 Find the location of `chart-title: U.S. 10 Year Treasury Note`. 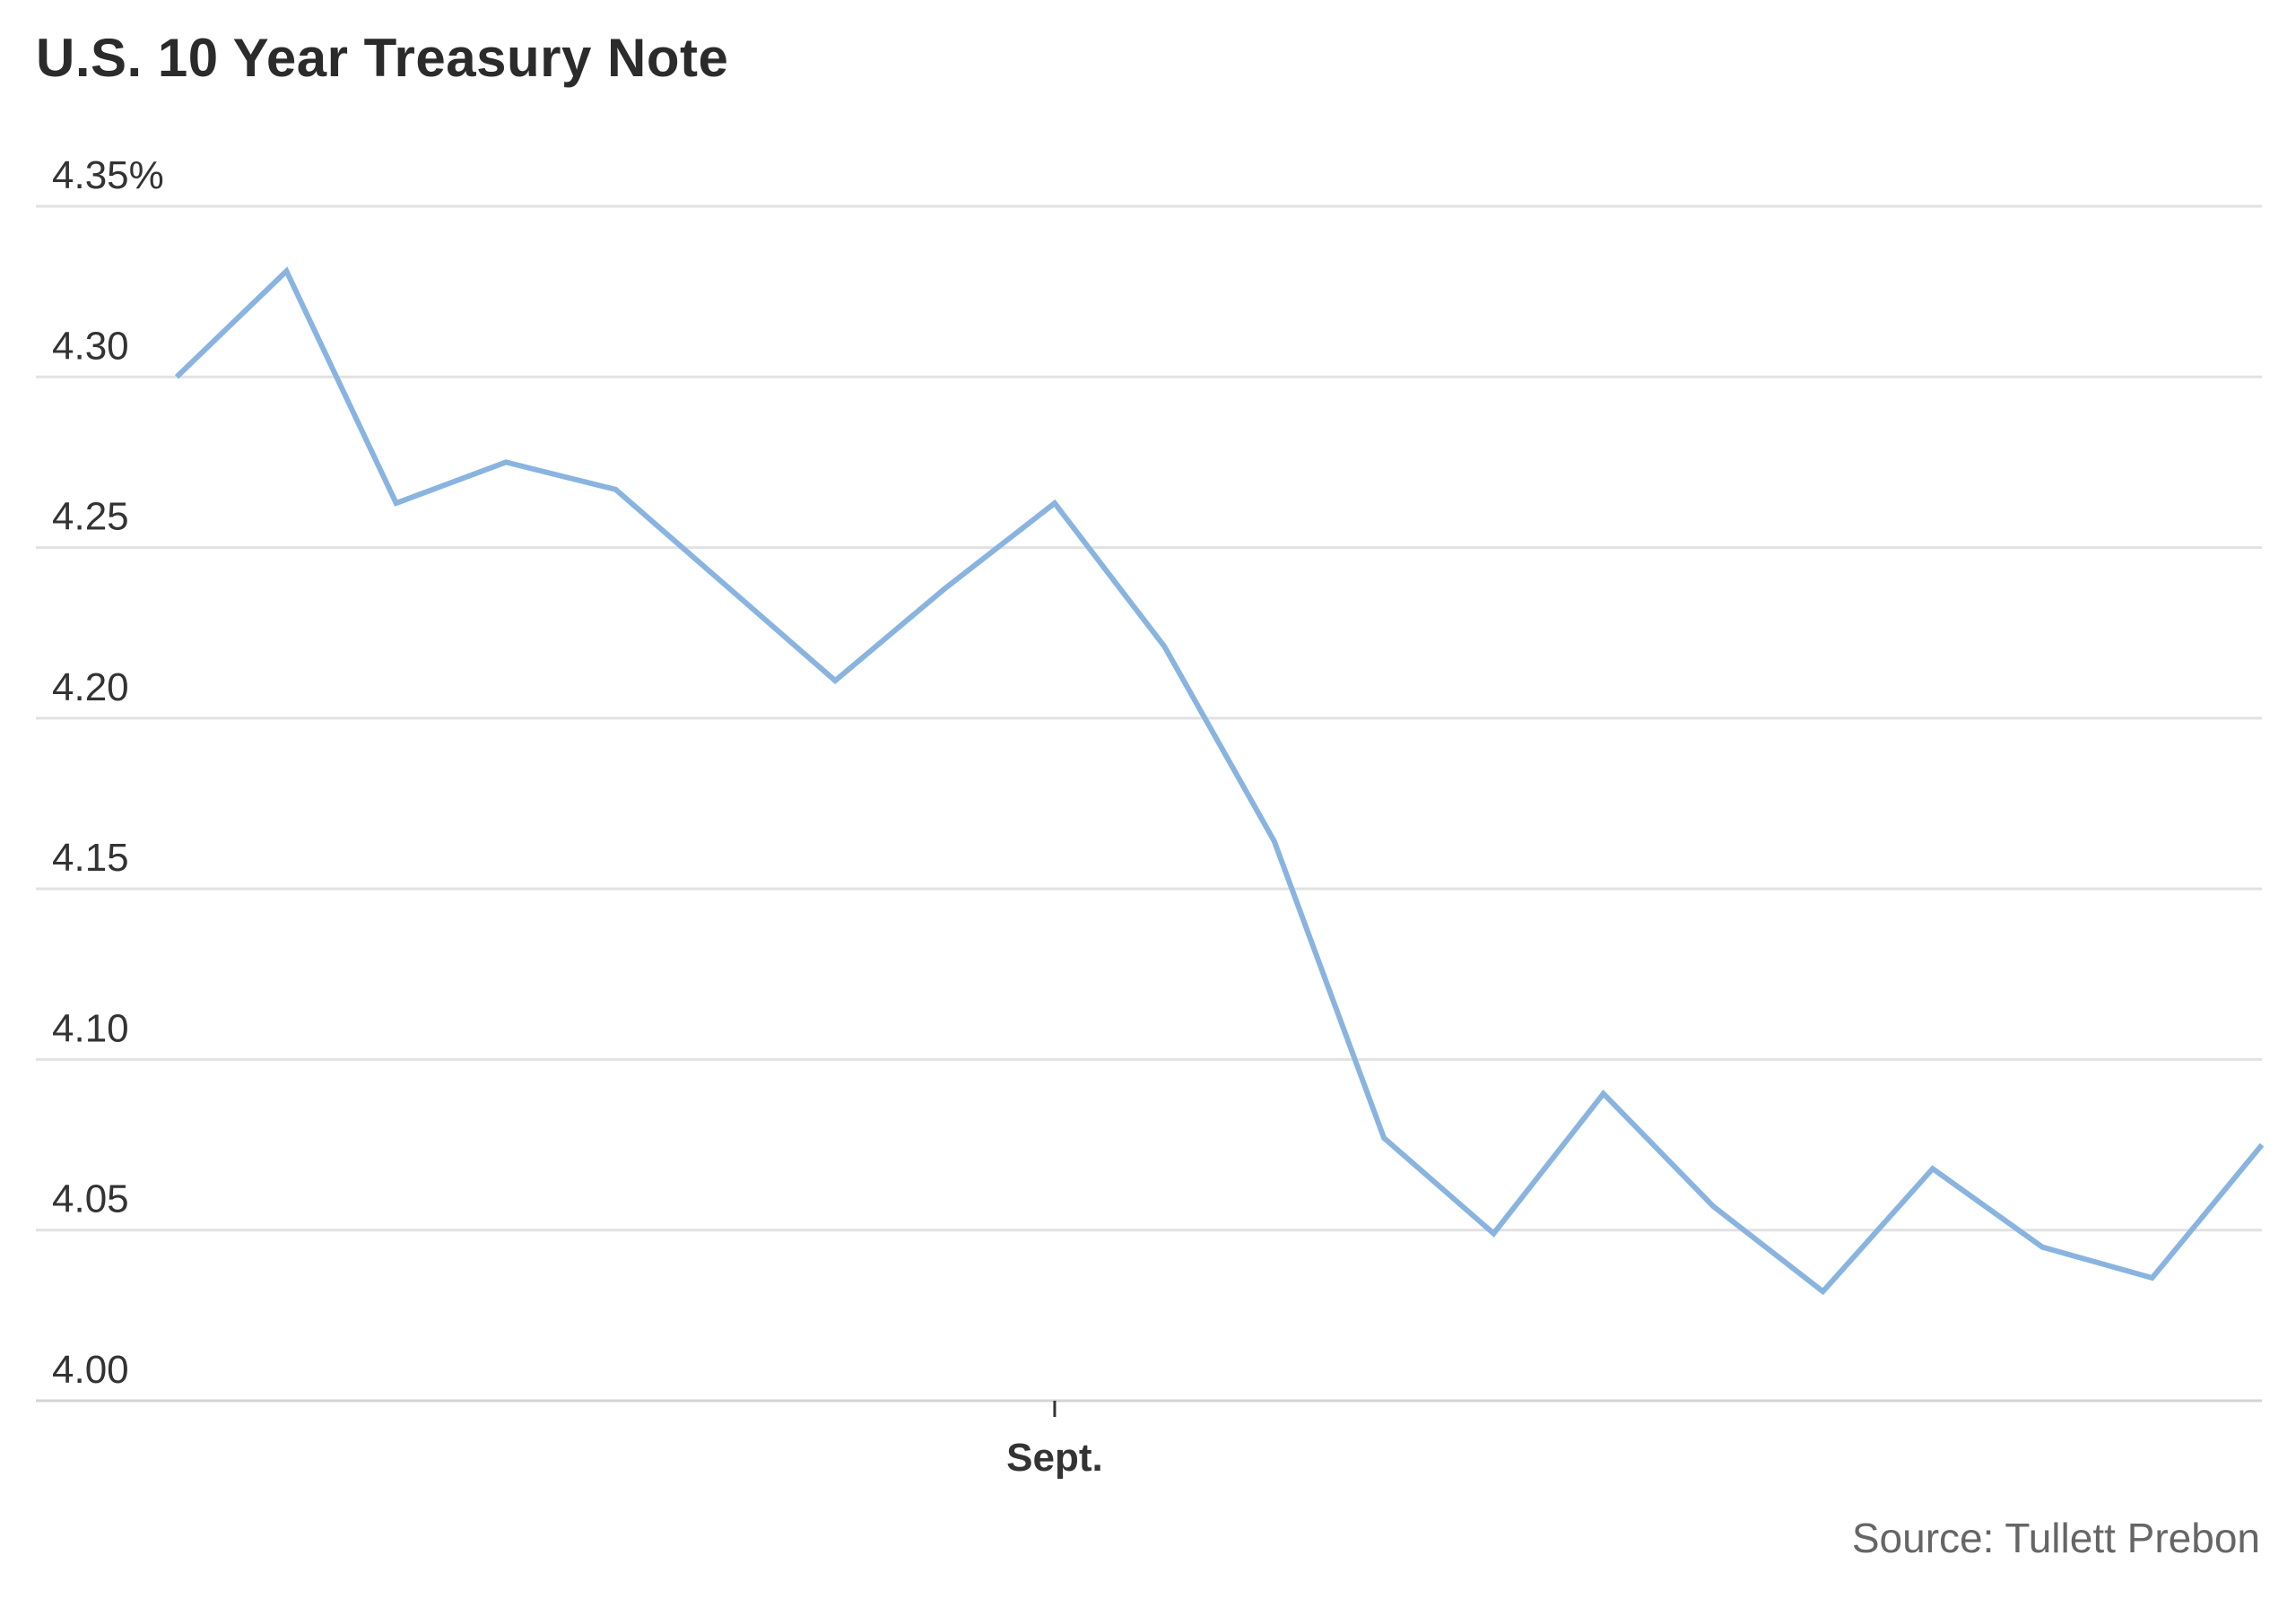

chart-title: U.S. 10 Year Treasury Note is located at coordinates (382, 58).